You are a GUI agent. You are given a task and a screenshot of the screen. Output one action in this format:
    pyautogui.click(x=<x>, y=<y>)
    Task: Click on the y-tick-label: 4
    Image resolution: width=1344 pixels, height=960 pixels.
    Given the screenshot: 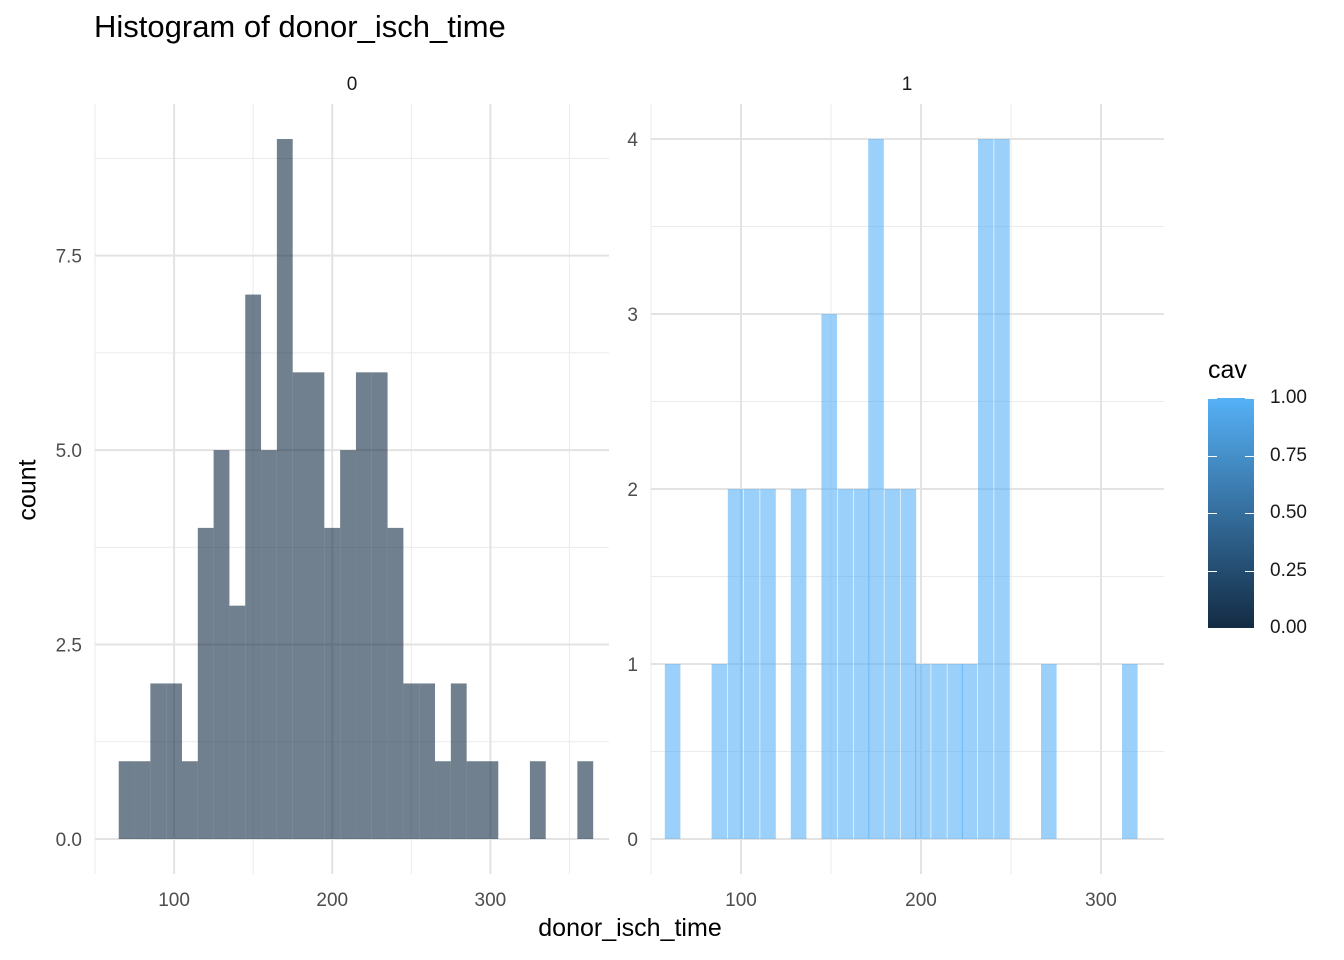 What is the action you would take?
    pyautogui.click(x=632, y=140)
    